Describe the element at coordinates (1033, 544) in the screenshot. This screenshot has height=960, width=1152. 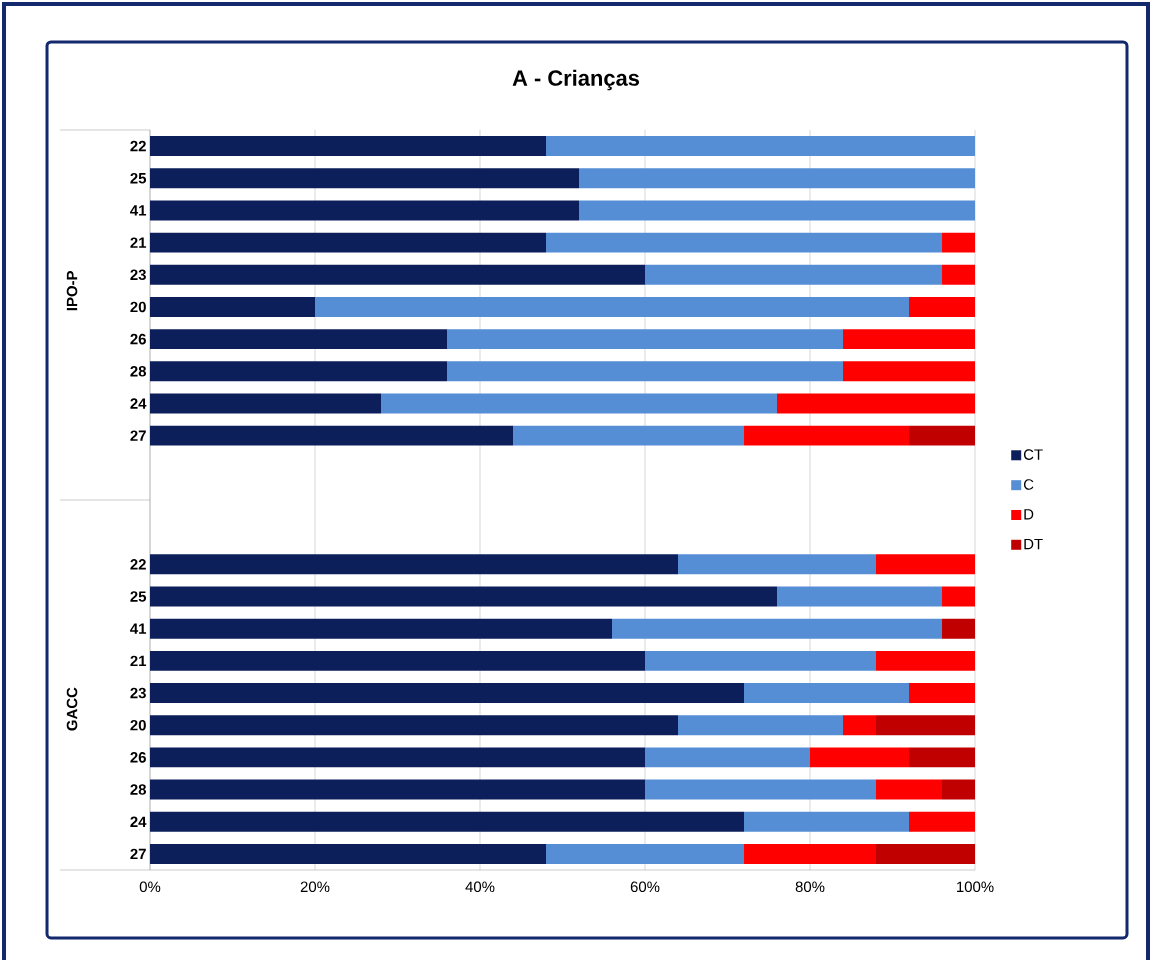
I see `legend-label: DT` at that location.